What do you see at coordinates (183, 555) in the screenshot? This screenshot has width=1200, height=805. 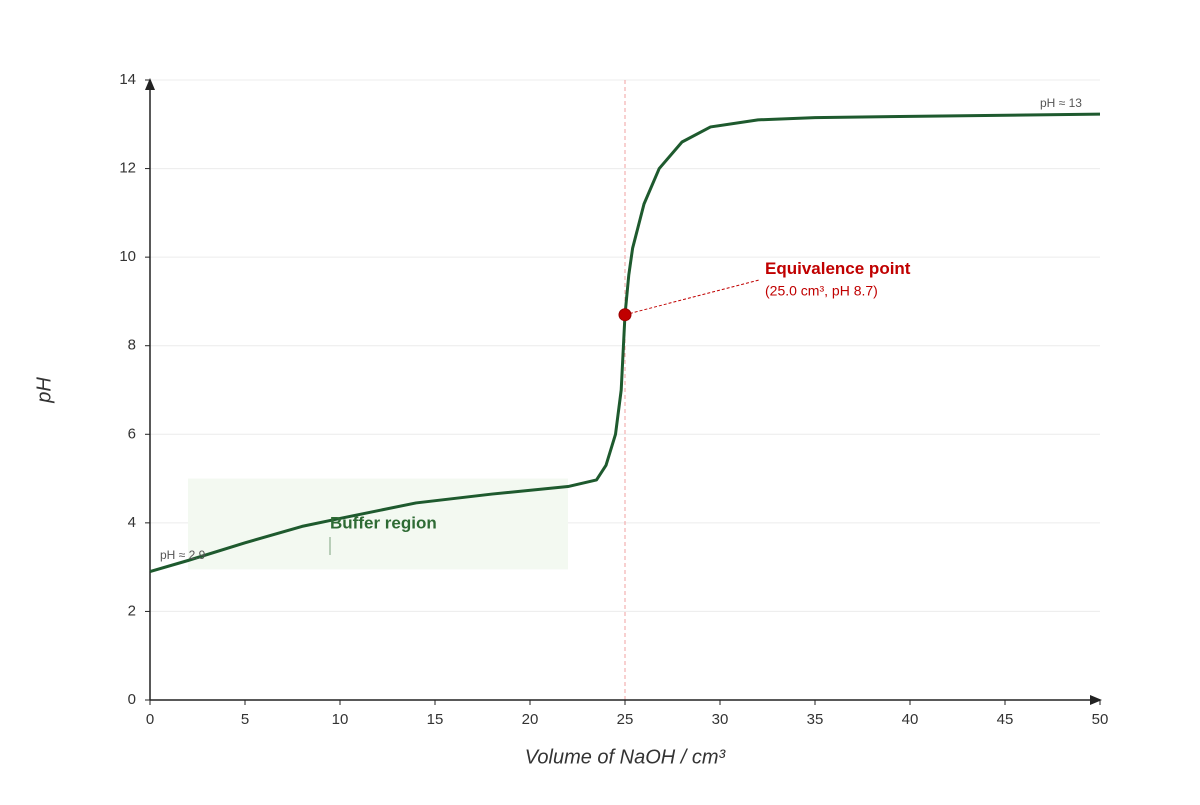 I see `start-label: pH ≈ 2.9` at bounding box center [183, 555].